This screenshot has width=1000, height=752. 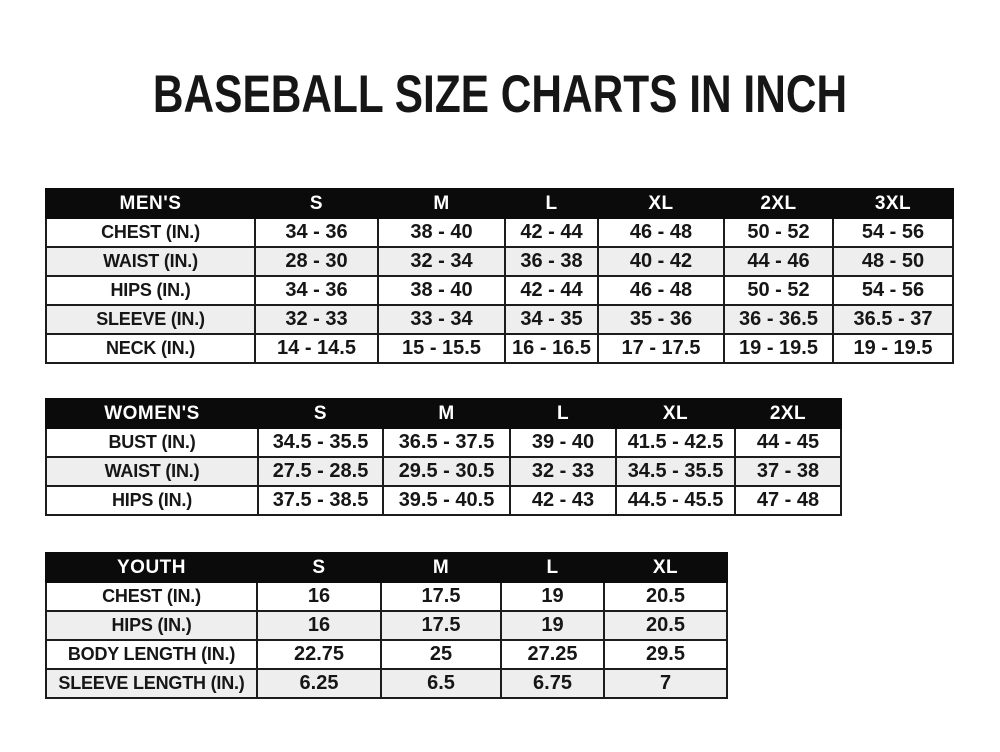 I want to click on mens-header-row: MEN'S S M L XL 2XL 3XL, so click(x=499, y=203).